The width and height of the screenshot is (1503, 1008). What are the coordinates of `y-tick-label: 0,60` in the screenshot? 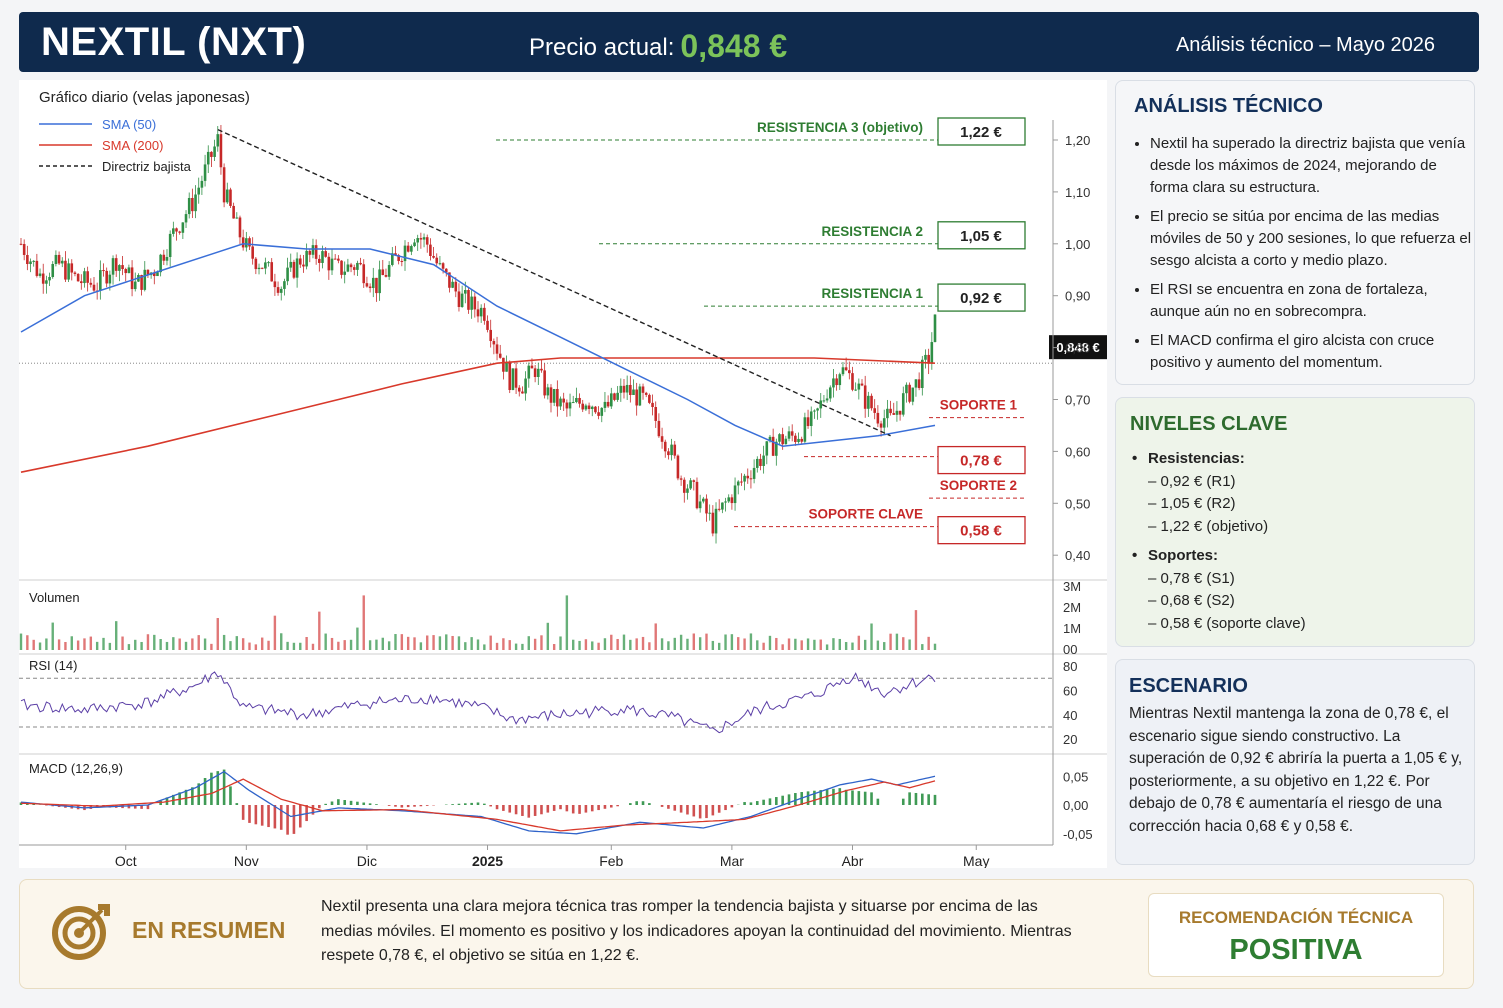 It's located at (1077, 451).